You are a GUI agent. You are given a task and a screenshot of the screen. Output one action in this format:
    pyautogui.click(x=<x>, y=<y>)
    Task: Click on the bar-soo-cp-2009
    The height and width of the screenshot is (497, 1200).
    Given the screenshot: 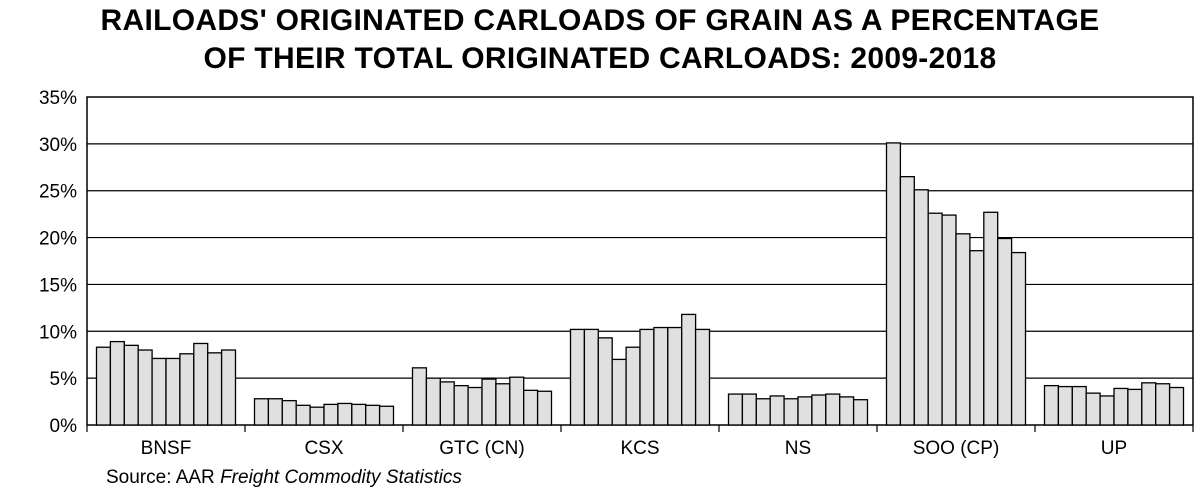 What is the action you would take?
    pyautogui.click(x=893, y=284)
    